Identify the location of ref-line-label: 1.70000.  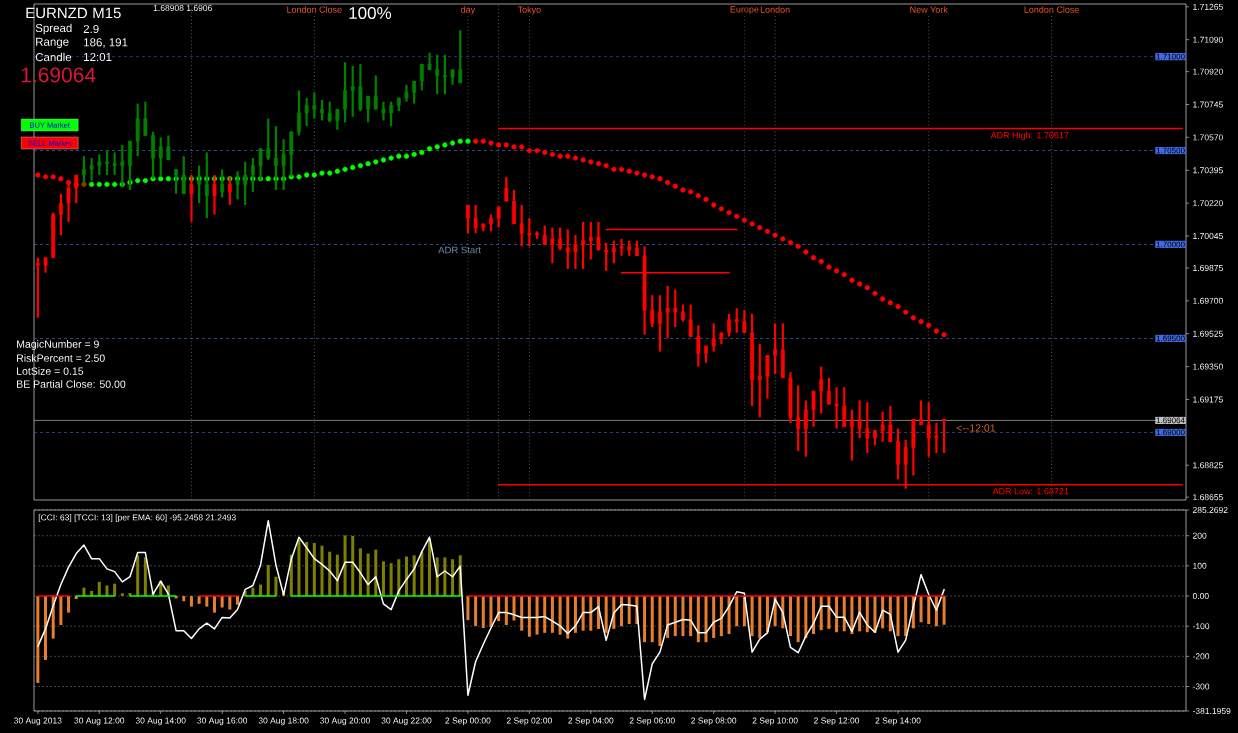
(1170, 244).